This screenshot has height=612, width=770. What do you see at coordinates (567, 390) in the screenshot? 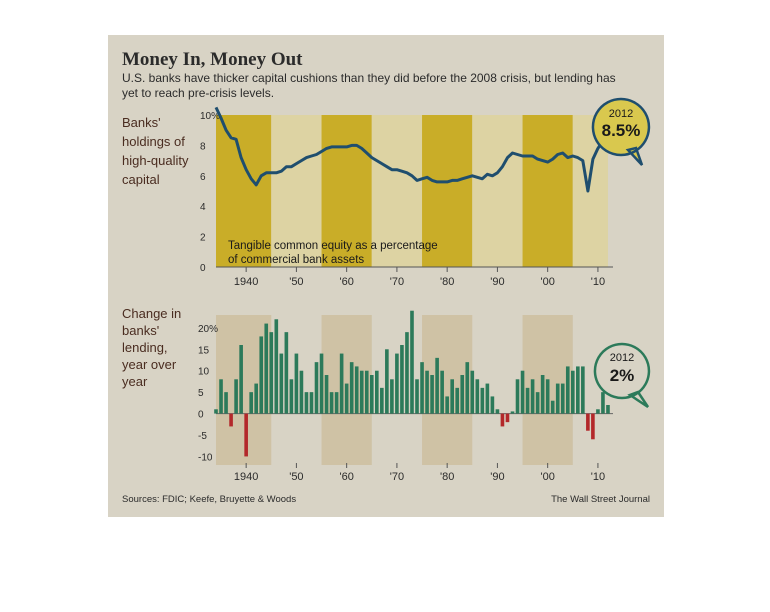
I see `lending-bar-2004` at bounding box center [567, 390].